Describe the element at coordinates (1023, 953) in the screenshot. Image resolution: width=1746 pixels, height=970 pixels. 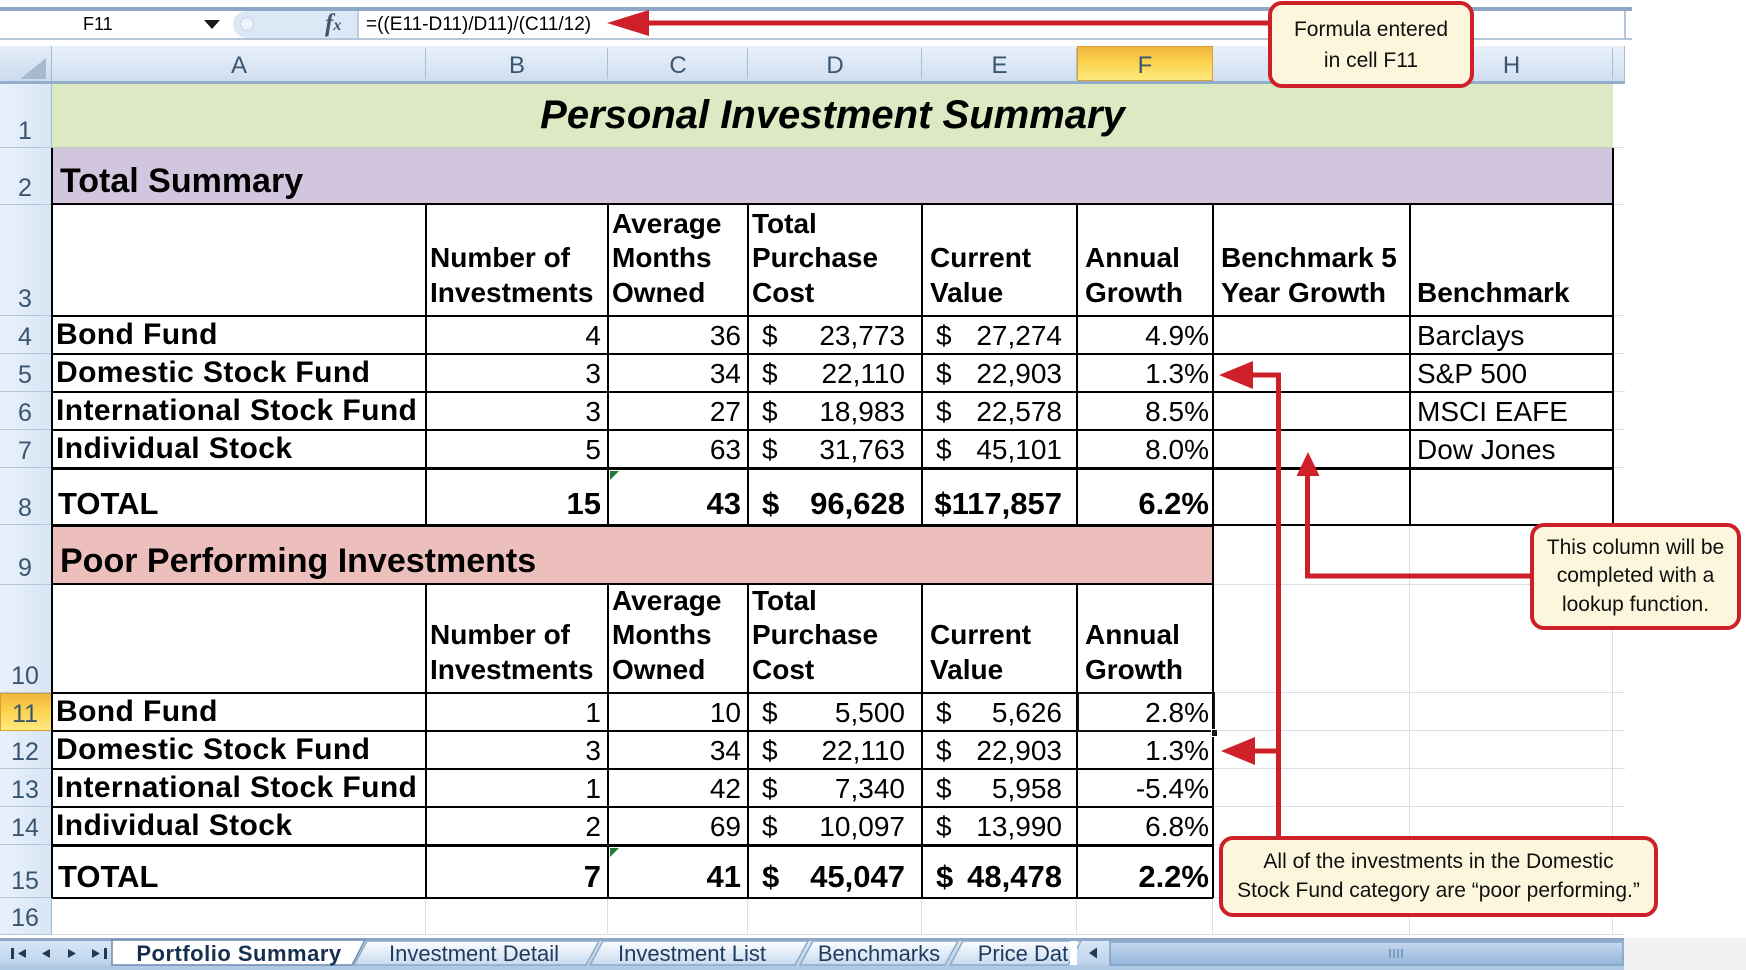
I see `svg-text: Price Dat` at that location.